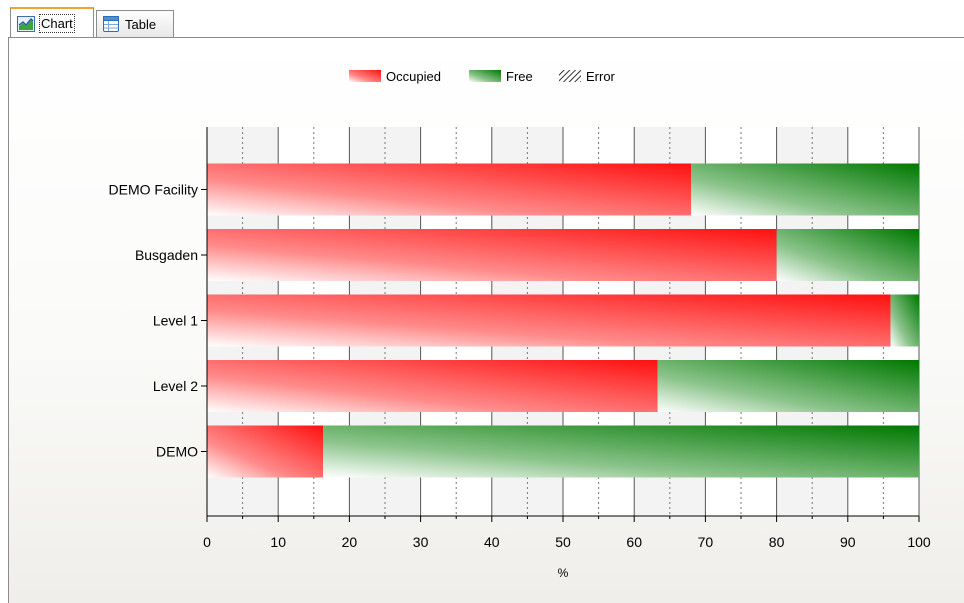  I want to click on legend-swatch-occupied, so click(365, 76).